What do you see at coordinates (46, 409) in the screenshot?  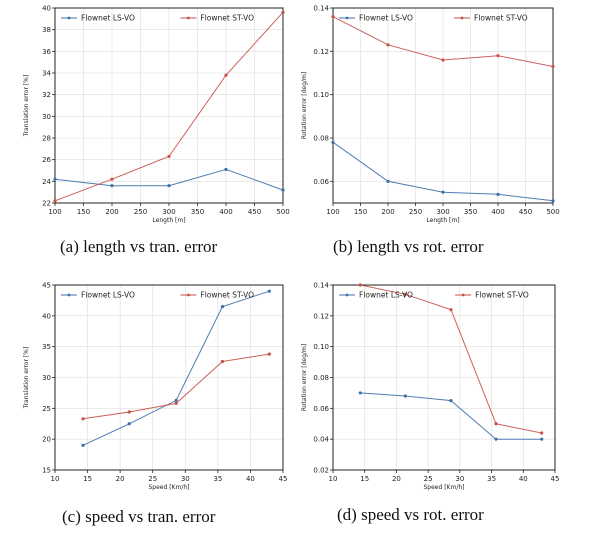 I see `y-tick-label: 25` at bounding box center [46, 409].